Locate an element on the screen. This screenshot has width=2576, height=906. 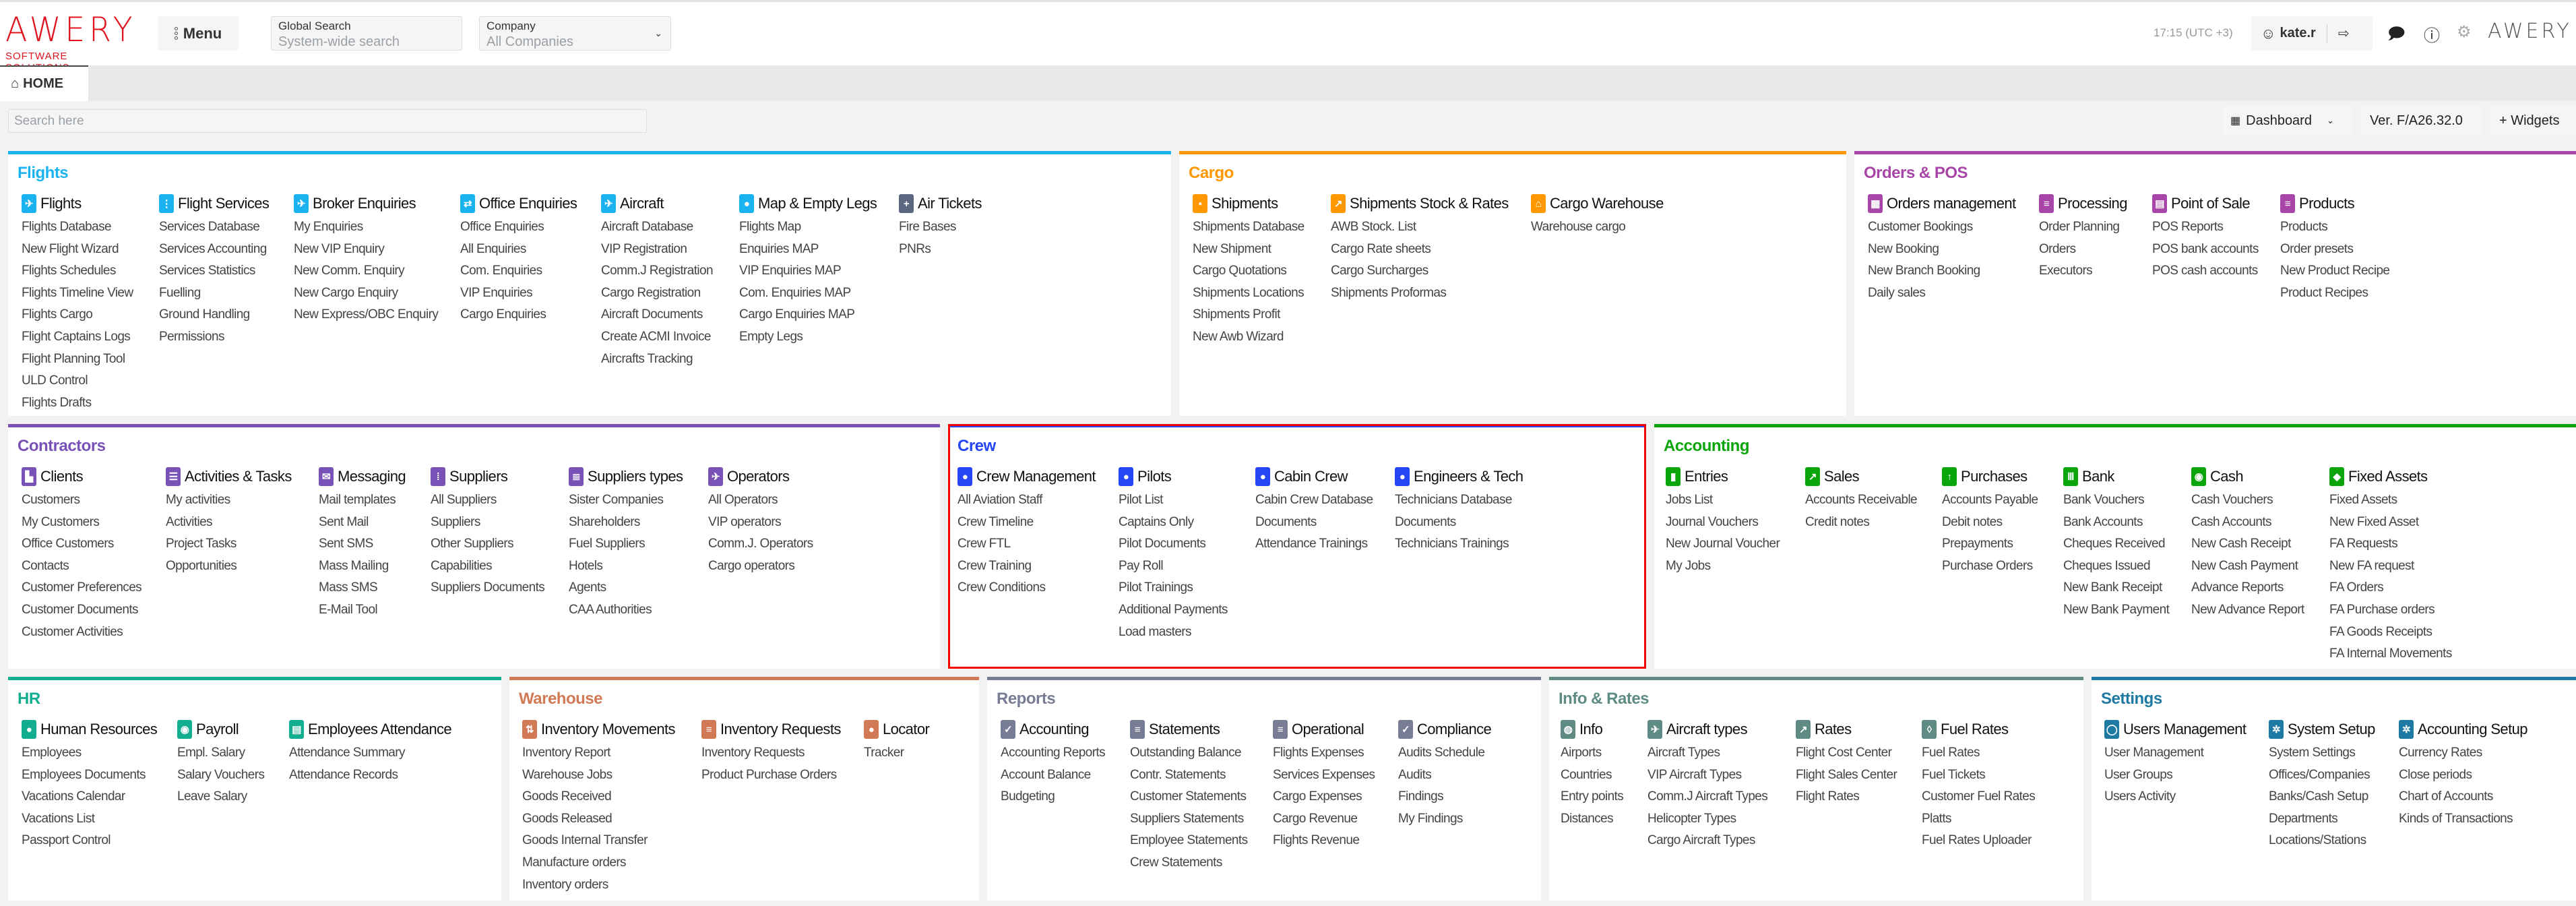
menu-link: Suppliers Statements is located at coordinates (1187, 819).